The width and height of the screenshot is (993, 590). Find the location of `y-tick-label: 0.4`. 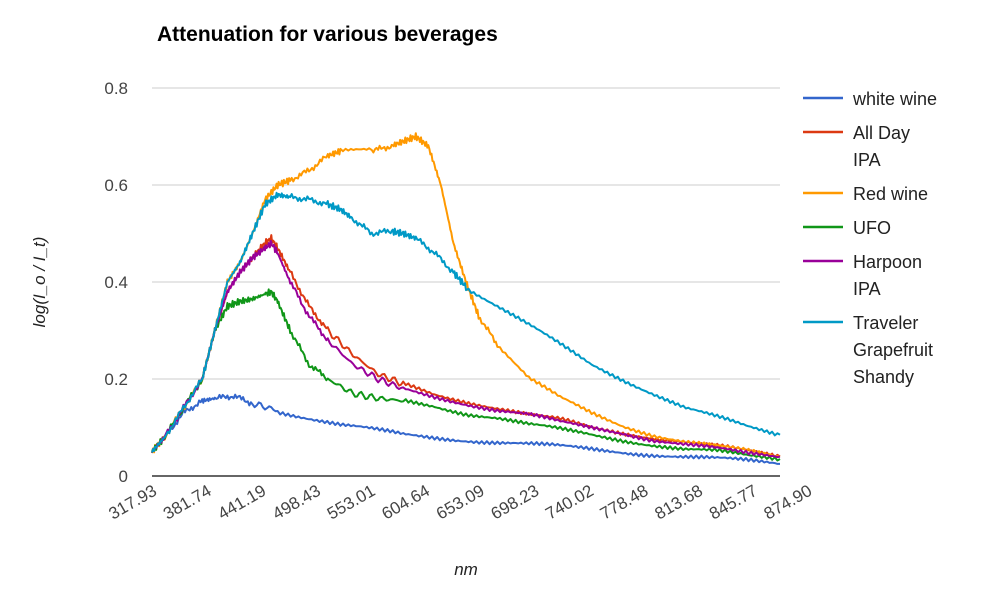

y-tick-label: 0.4 is located at coordinates (116, 282).